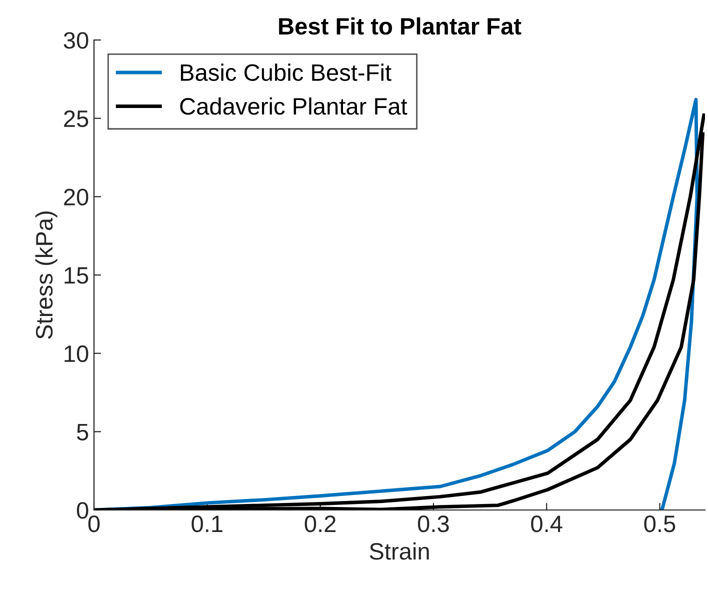 The width and height of the screenshot is (708, 598). I want to click on y-tick-label: 0, so click(82, 510).